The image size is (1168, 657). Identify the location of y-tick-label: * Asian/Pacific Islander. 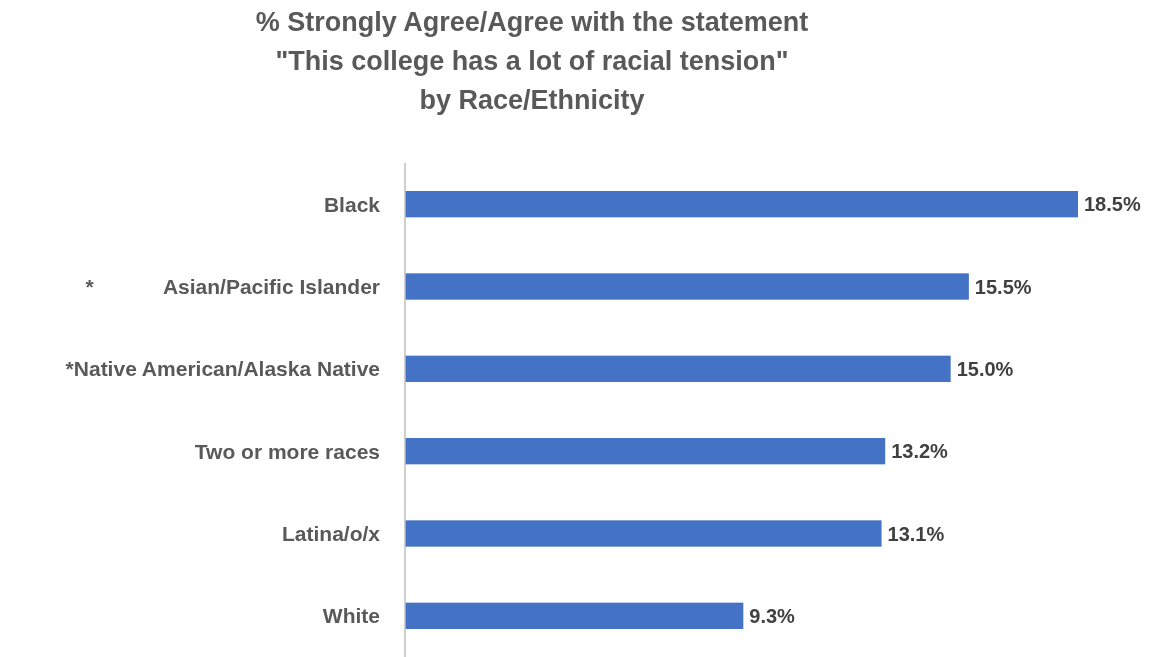
(232, 286).